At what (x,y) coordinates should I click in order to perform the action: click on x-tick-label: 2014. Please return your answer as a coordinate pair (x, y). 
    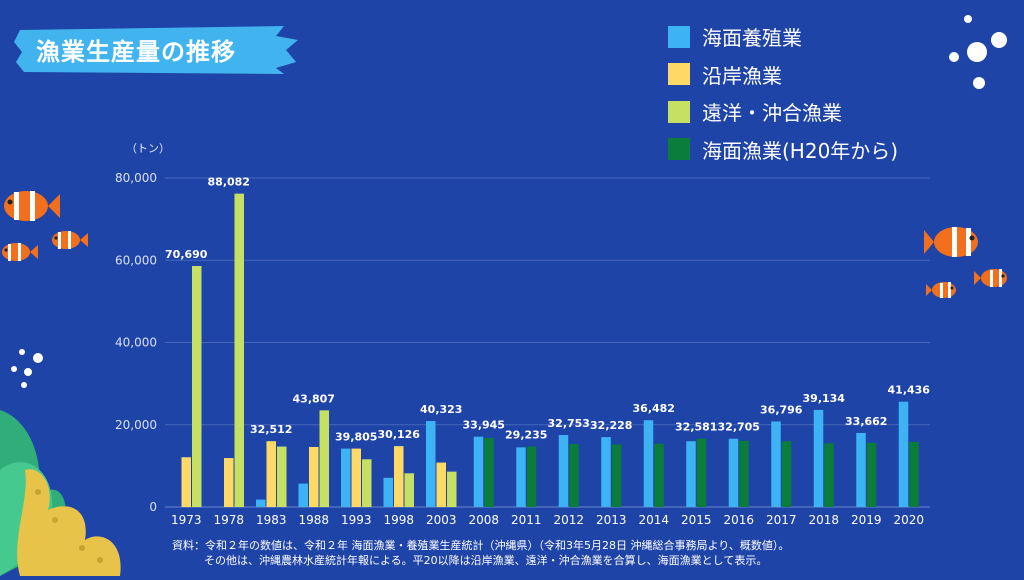
    Looking at the image, I should click on (653, 520).